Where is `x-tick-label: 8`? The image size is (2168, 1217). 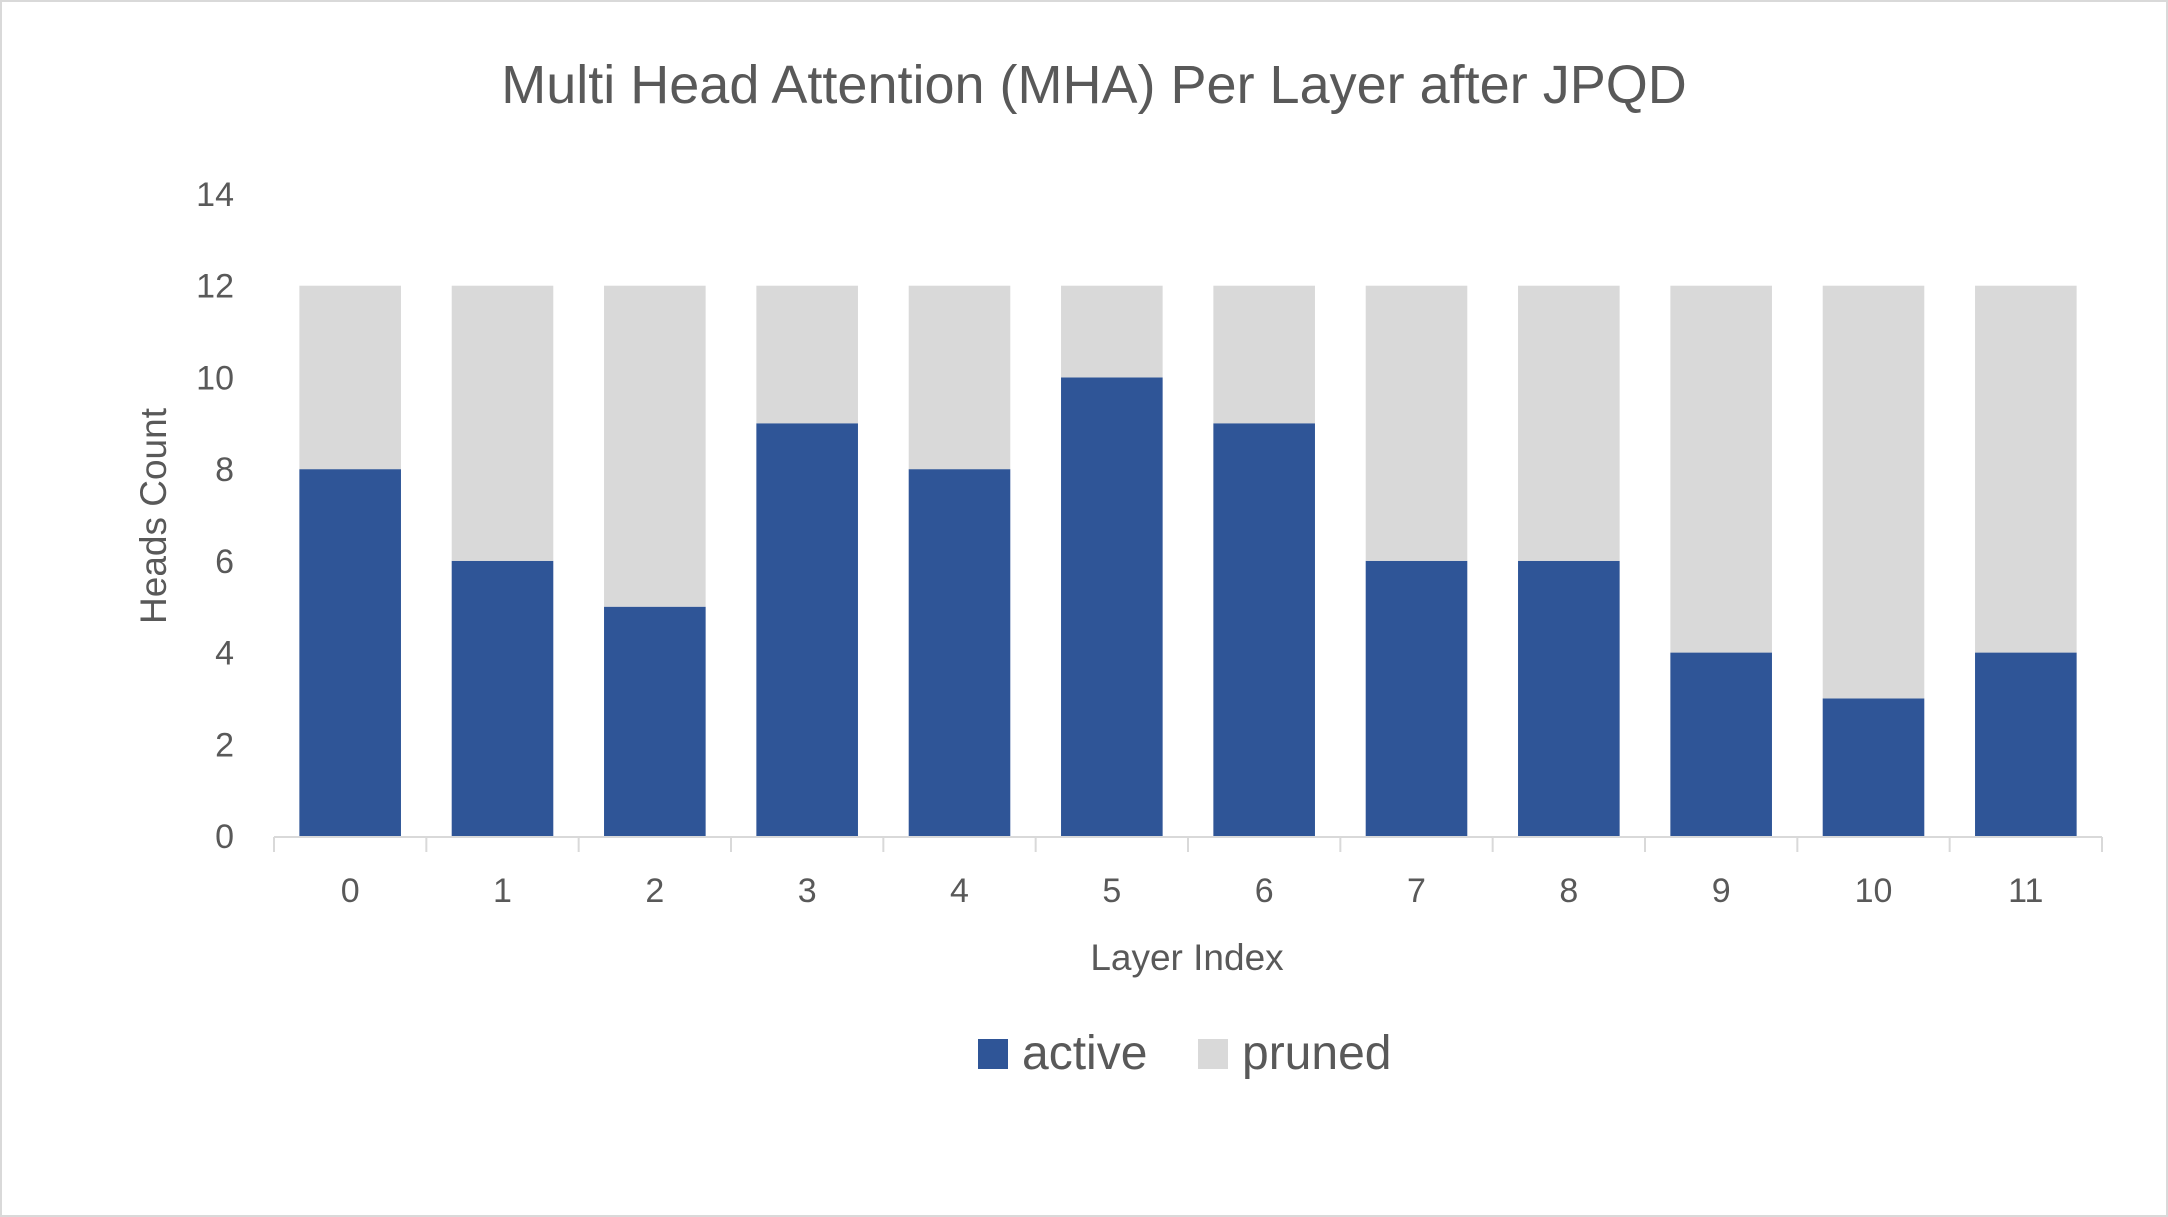
x-tick-label: 8 is located at coordinates (1568, 891).